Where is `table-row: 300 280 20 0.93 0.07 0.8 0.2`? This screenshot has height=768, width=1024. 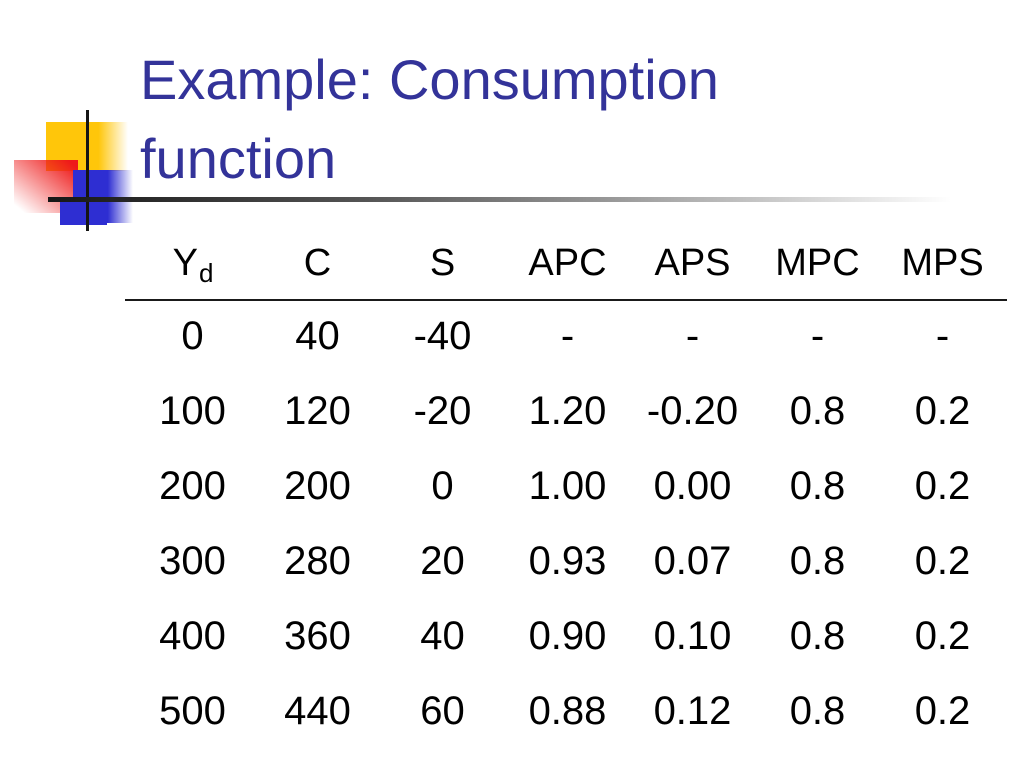
table-row: 300 280 20 0.93 0.07 0.8 0.2 is located at coordinates (567, 561).